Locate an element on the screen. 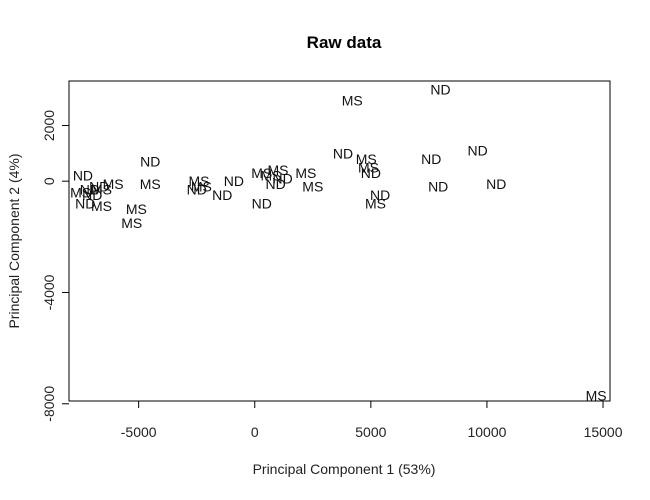 This screenshot has height=500, width=650. x-axis-label: Principal Component 1 (53%) is located at coordinates (344, 469).